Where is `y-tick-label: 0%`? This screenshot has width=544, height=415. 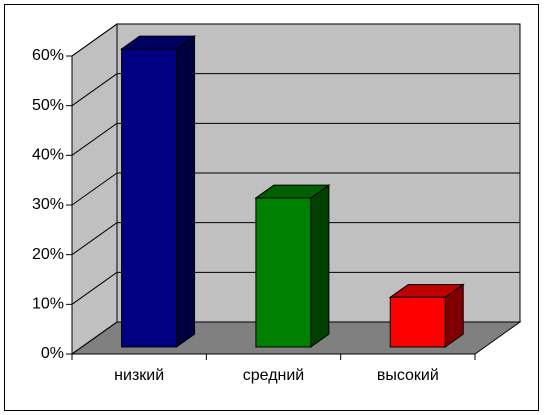 y-tick-label: 0% is located at coordinates (52, 353).